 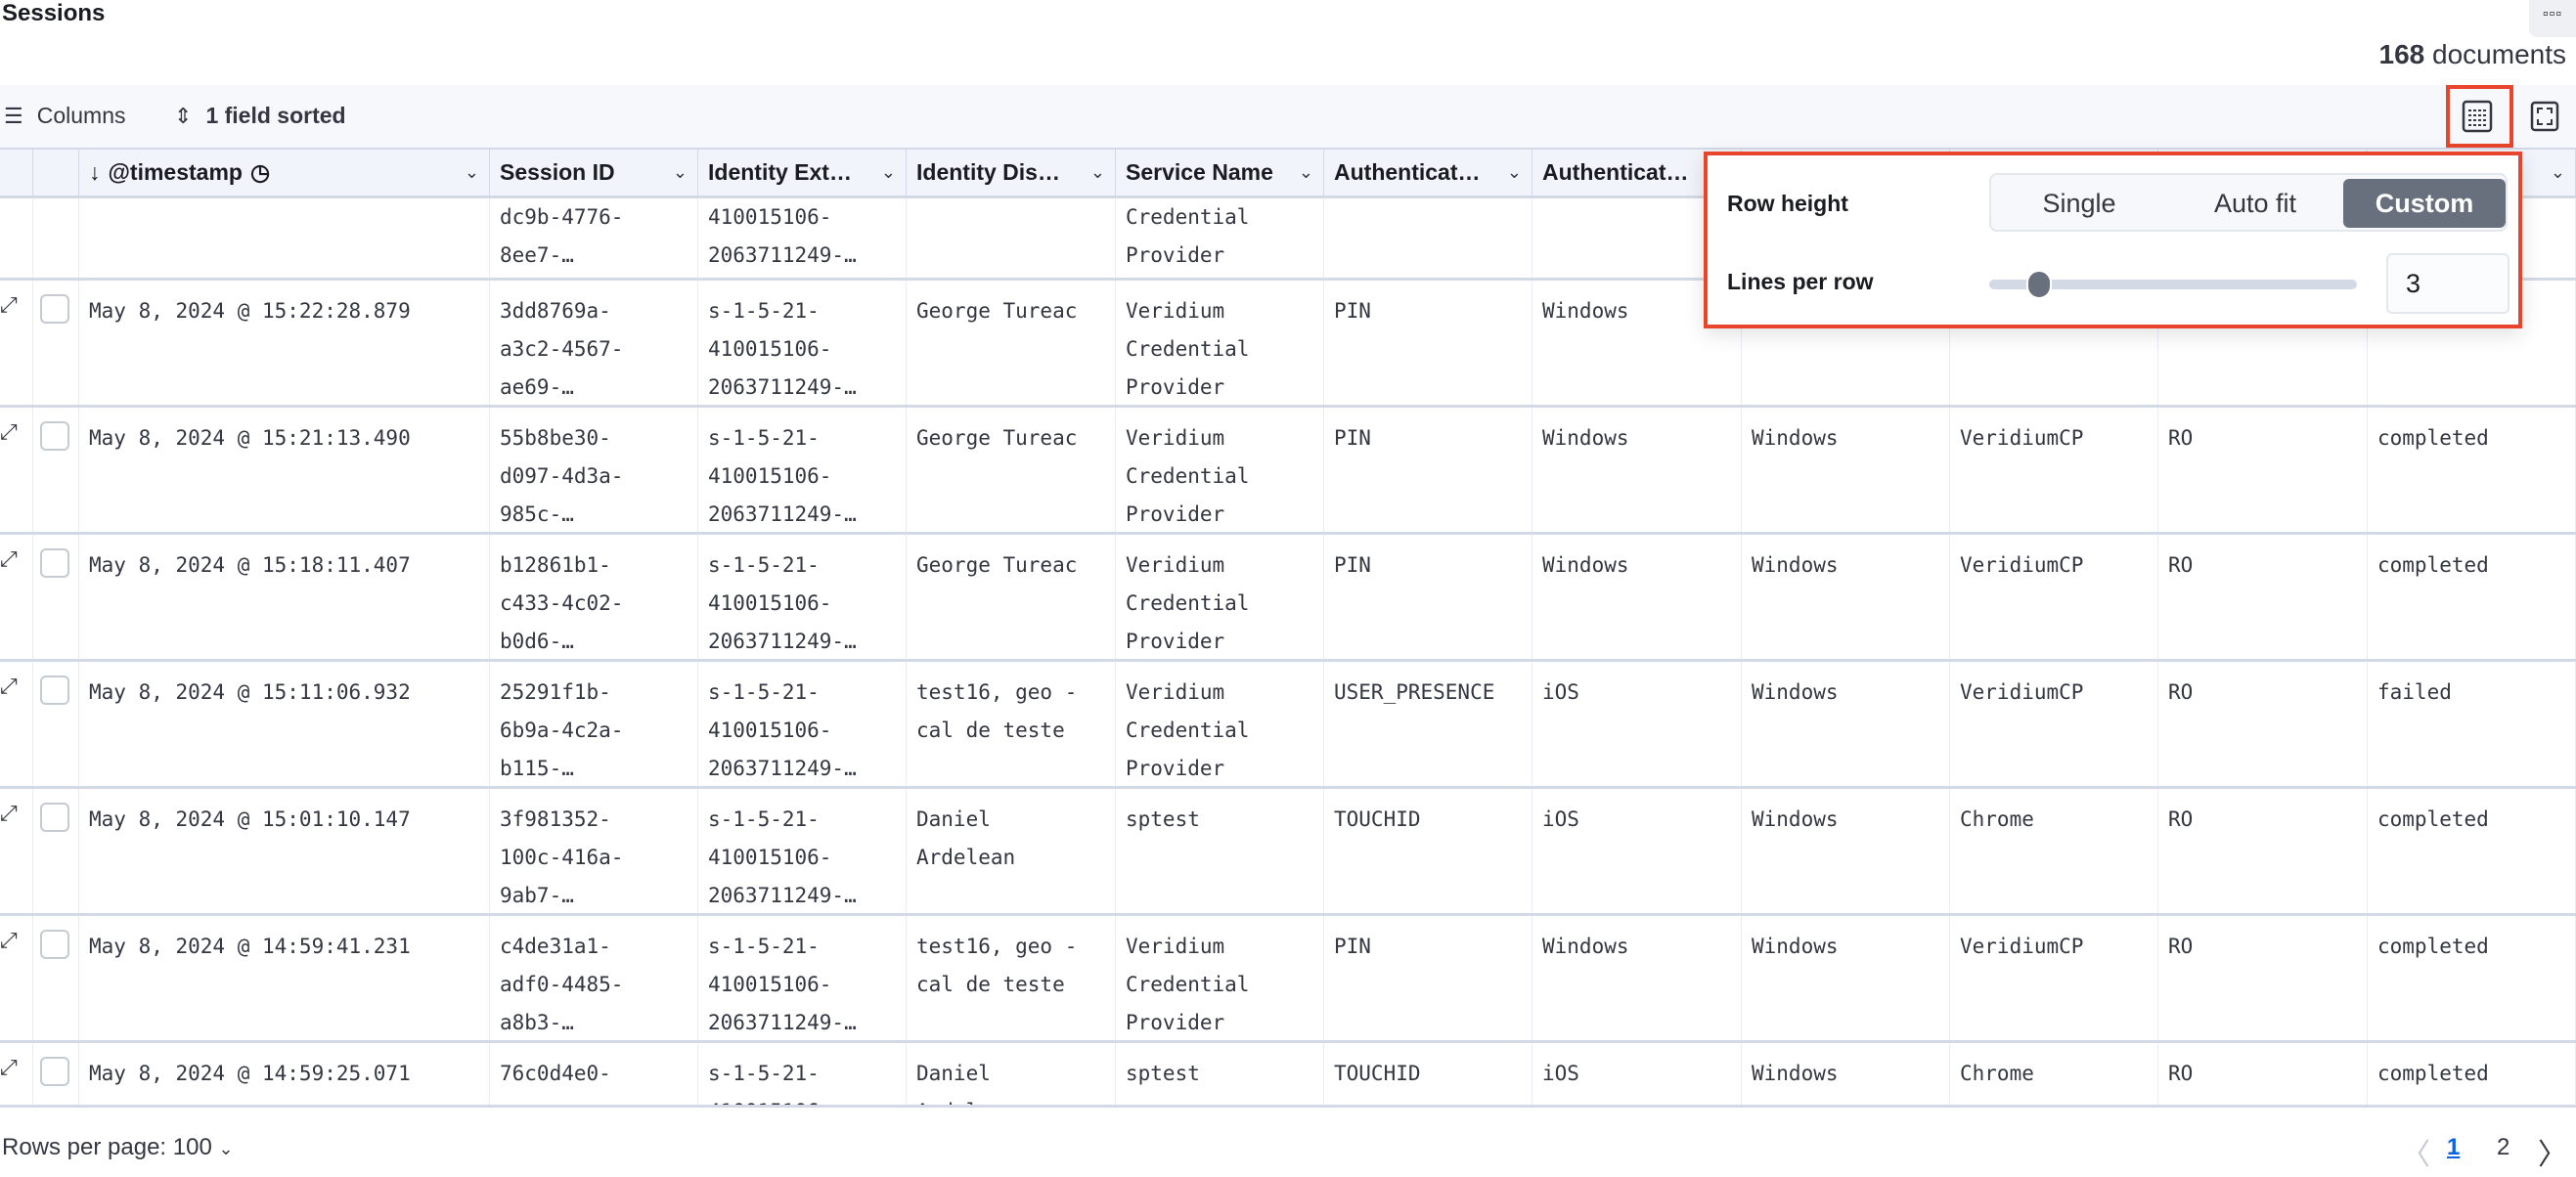 What do you see at coordinates (2054, 470) in the screenshot?
I see `table-cell: VeridiumCP` at bounding box center [2054, 470].